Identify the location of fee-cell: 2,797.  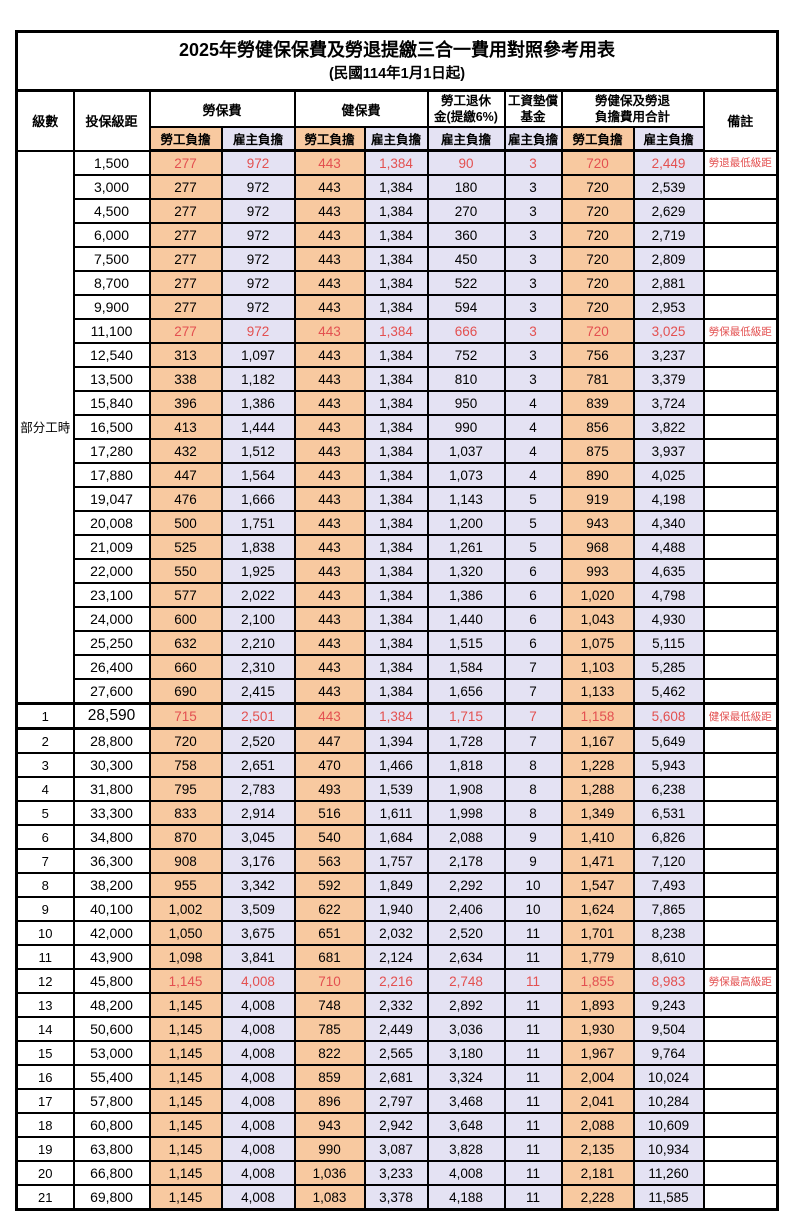
(396, 1101).